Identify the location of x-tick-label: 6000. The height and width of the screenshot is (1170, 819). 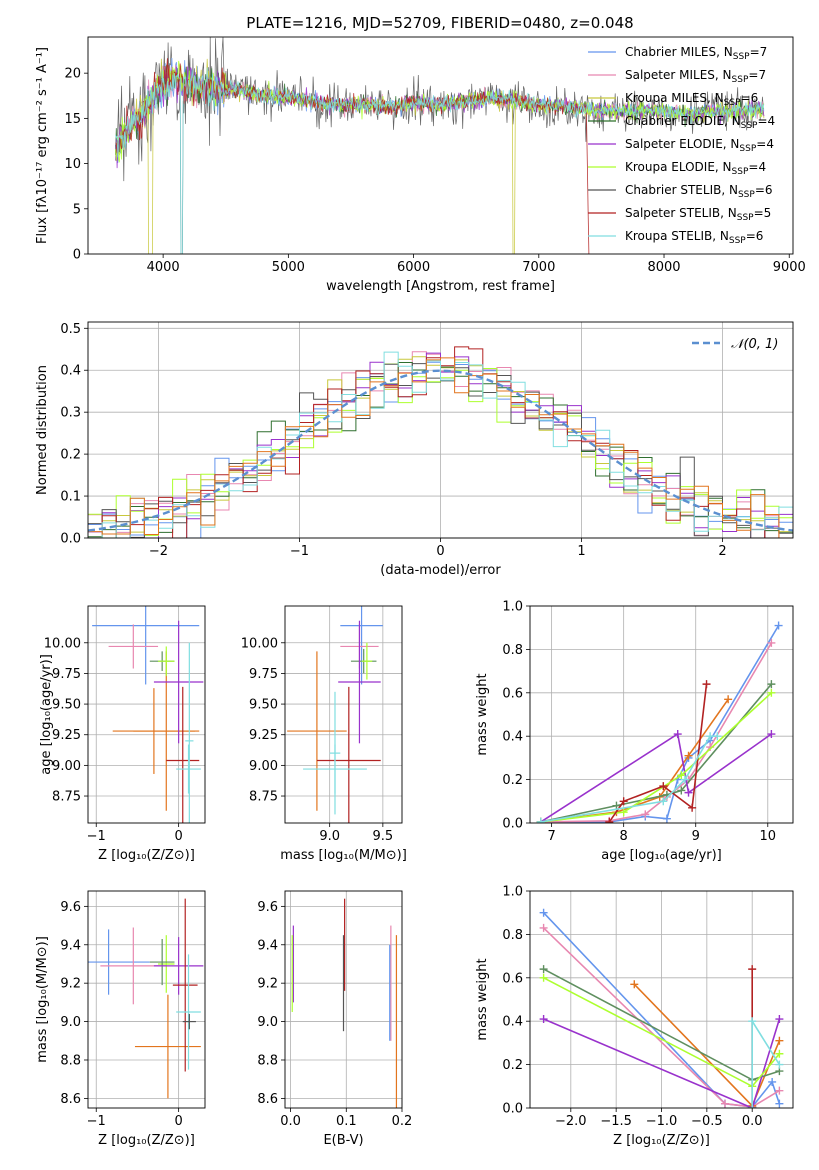
(413, 267).